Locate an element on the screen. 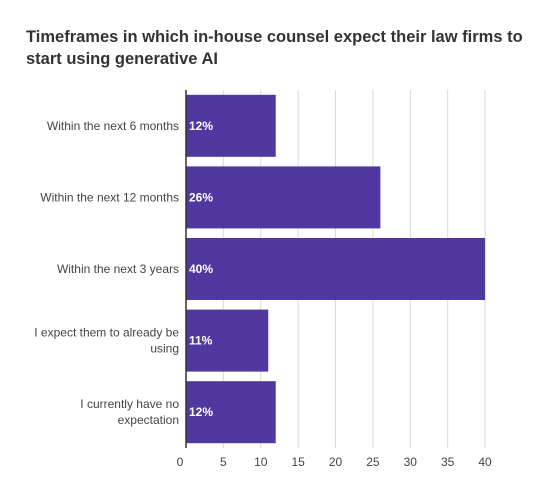 The image size is (553, 484). x-tick-label: 20 is located at coordinates (336, 462).